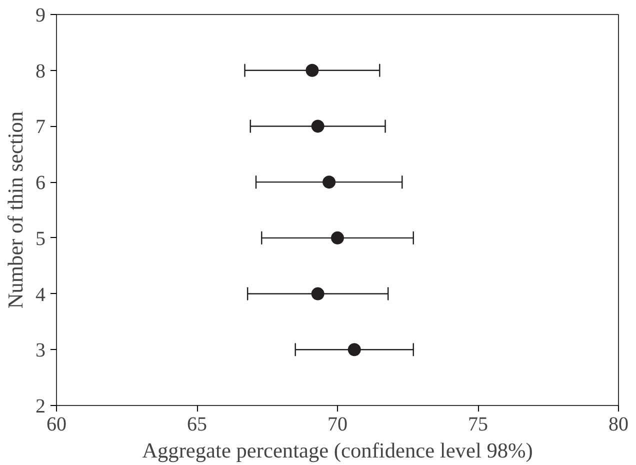  What do you see at coordinates (41, 127) in the screenshot?
I see `y-tick-label: 7` at bounding box center [41, 127].